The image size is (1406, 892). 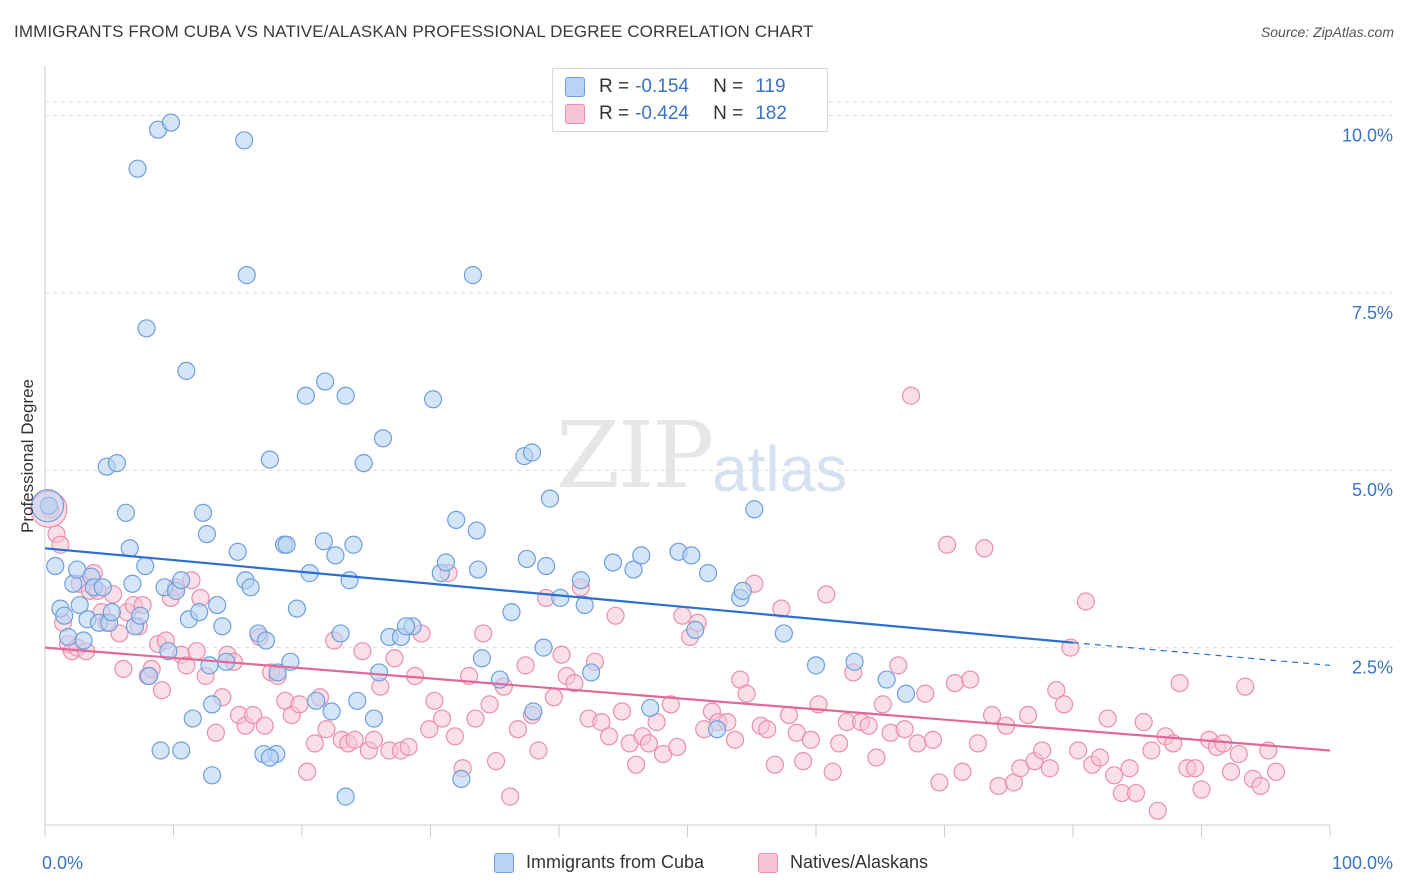 I want to click on source-label: Source: ZipAtlas.com, so click(x=1327, y=32).